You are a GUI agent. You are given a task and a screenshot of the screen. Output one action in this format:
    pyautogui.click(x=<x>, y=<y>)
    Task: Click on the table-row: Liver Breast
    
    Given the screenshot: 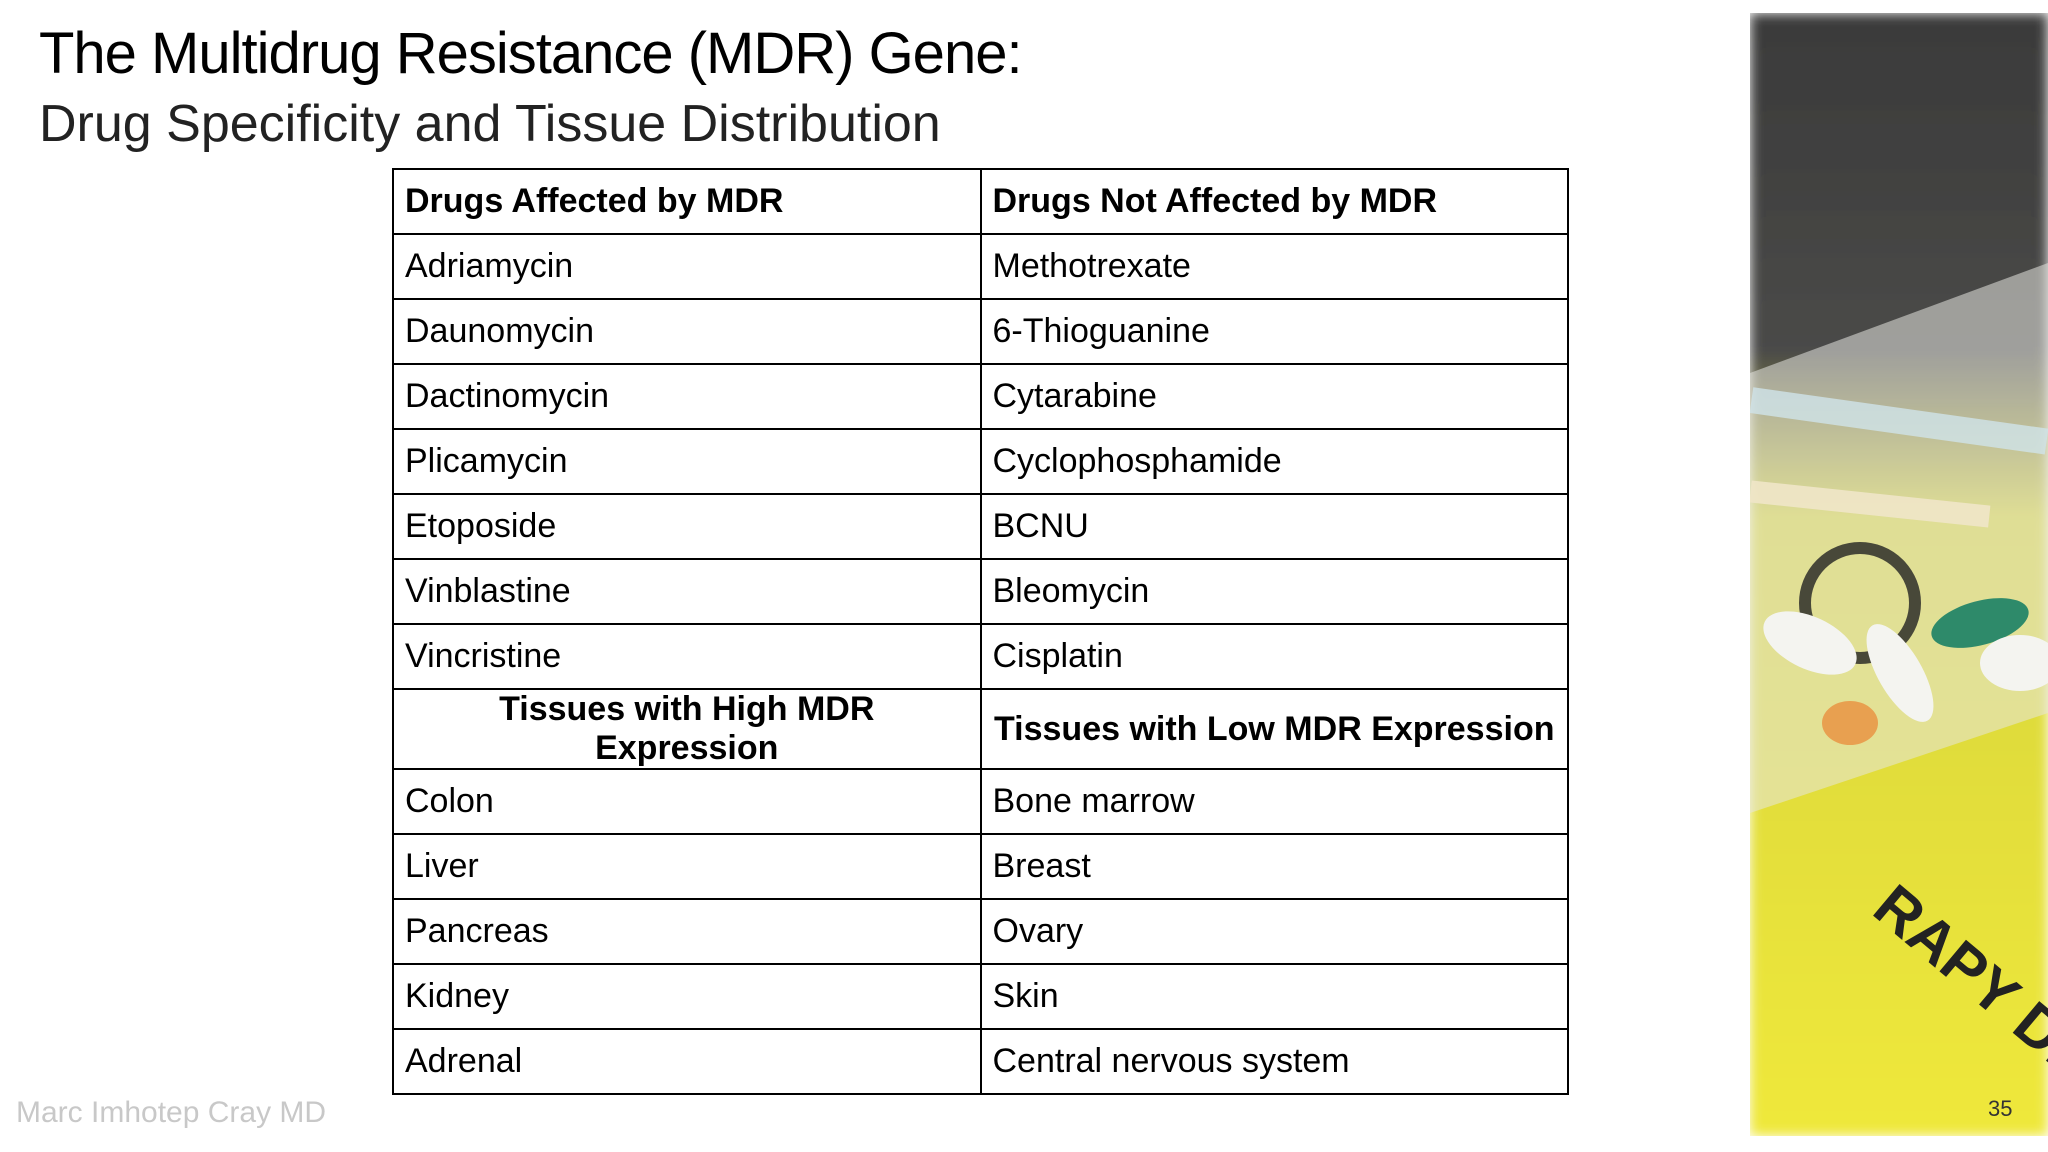 What is the action you would take?
    pyautogui.click(x=980, y=866)
    